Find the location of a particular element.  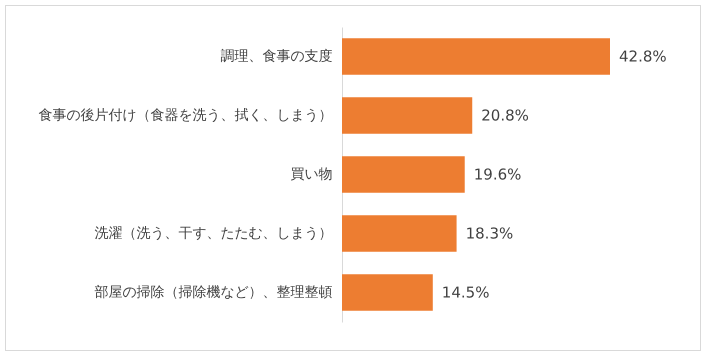

data-label: 18.3% is located at coordinates (490, 233).